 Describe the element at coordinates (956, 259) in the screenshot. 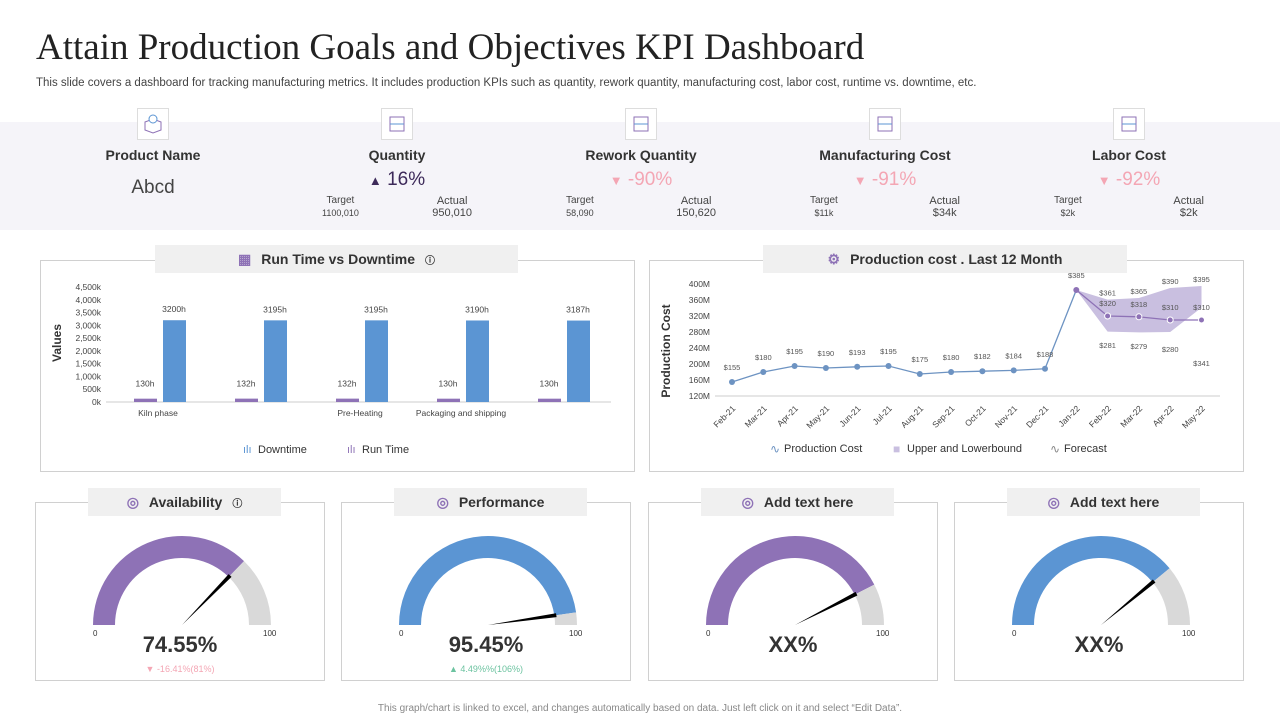

I see `chart-title: Production cost . Last 12 Month` at that location.